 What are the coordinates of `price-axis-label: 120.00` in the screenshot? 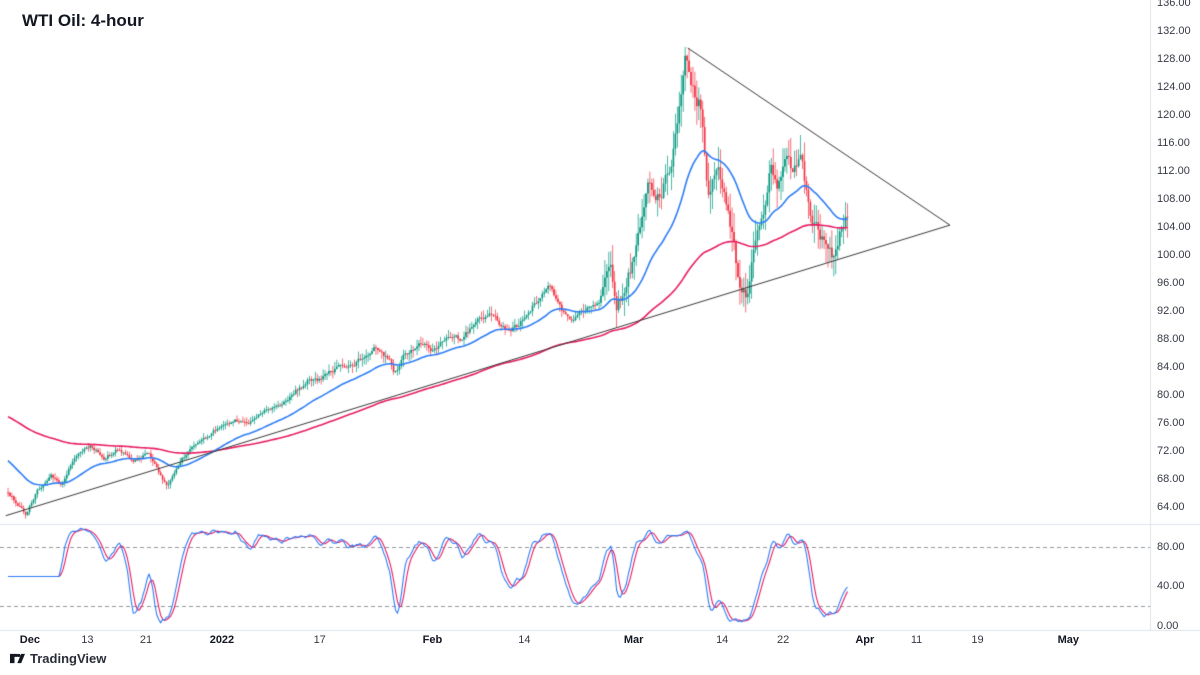 It's located at (1174, 115).